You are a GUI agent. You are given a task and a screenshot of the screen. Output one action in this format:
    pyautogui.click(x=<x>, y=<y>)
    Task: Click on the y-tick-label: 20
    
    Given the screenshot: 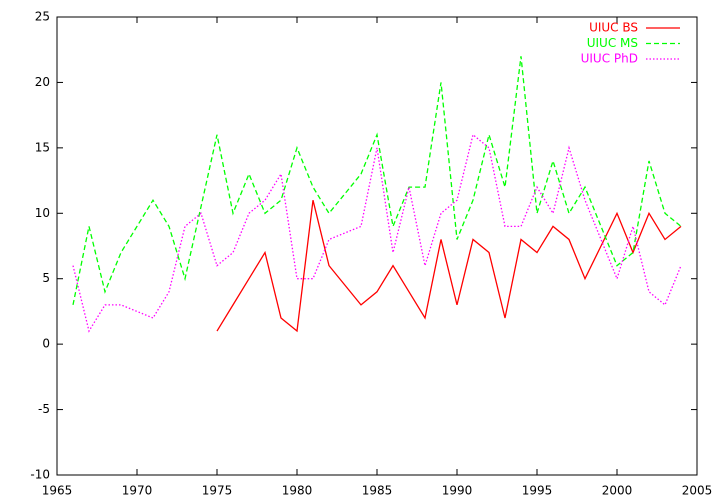 What is the action you would take?
    pyautogui.click(x=42, y=82)
    